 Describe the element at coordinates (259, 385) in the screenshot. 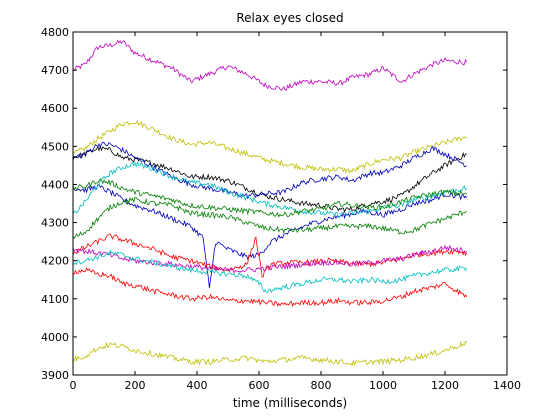

I see `x-tick-label-600: 600` at that location.